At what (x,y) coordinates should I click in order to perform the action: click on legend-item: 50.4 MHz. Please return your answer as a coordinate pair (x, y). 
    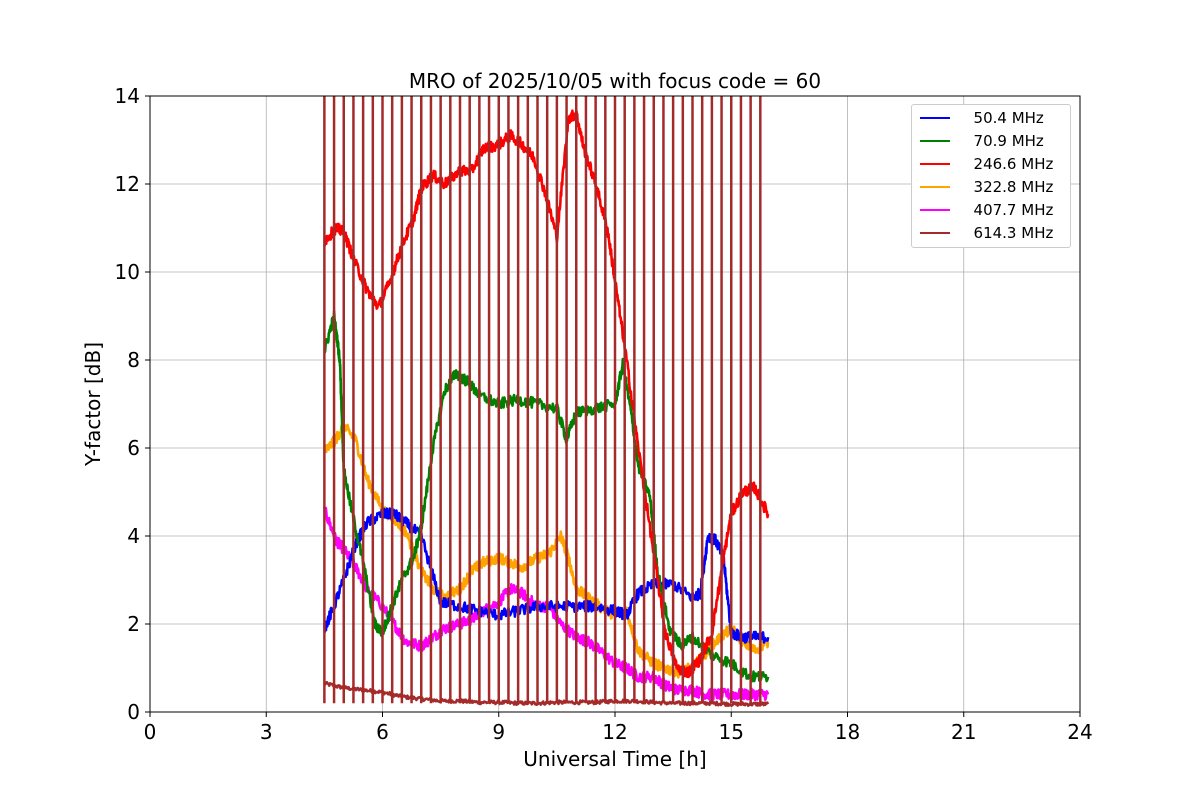
    Looking at the image, I should click on (992, 118).